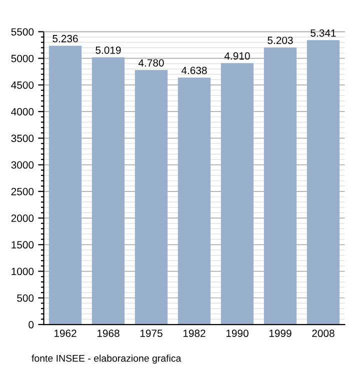 Image resolution: width=350 pixels, height=373 pixels. Describe the element at coordinates (31, 324) in the screenshot. I see `y-tick-label: 0` at that location.